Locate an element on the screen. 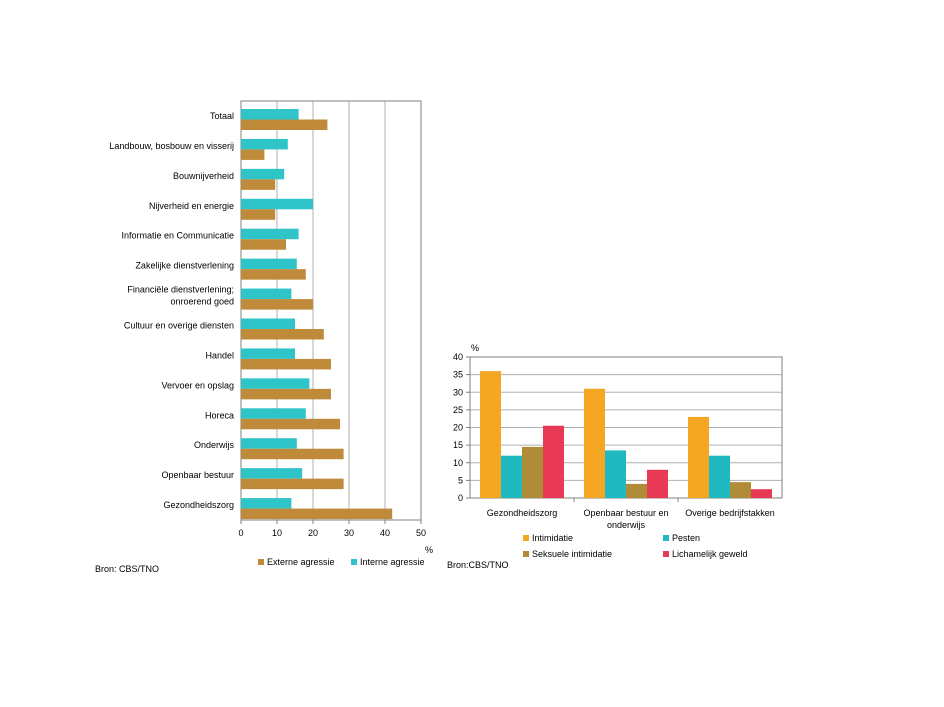 The image size is (944, 707). category-label: Totaal is located at coordinates (222, 116).